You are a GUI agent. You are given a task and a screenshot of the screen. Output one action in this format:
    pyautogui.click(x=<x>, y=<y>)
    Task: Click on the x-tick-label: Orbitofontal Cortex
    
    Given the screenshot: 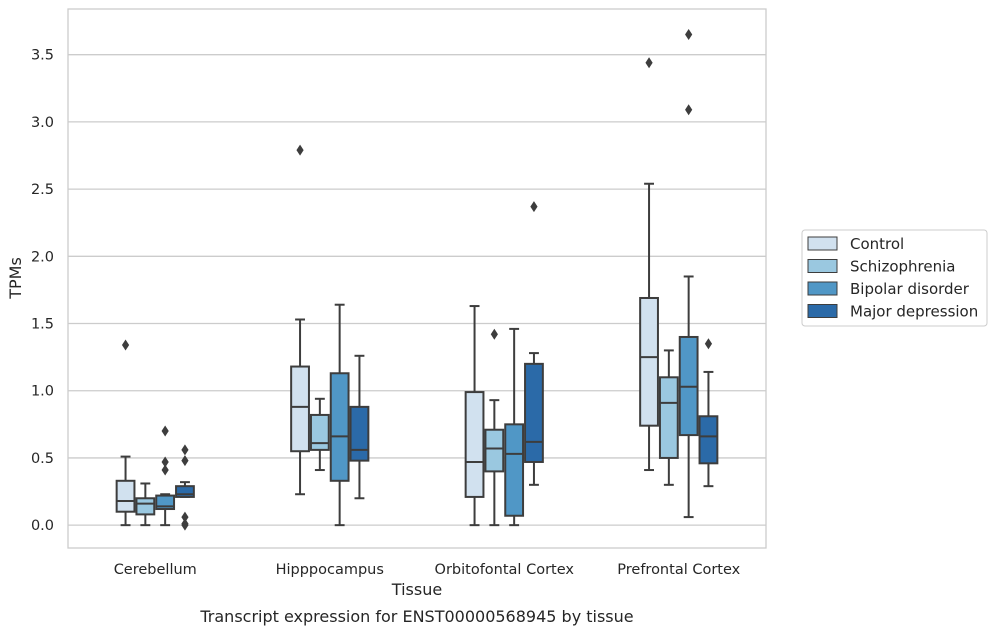 What is the action you would take?
    pyautogui.click(x=505, y=570)
    